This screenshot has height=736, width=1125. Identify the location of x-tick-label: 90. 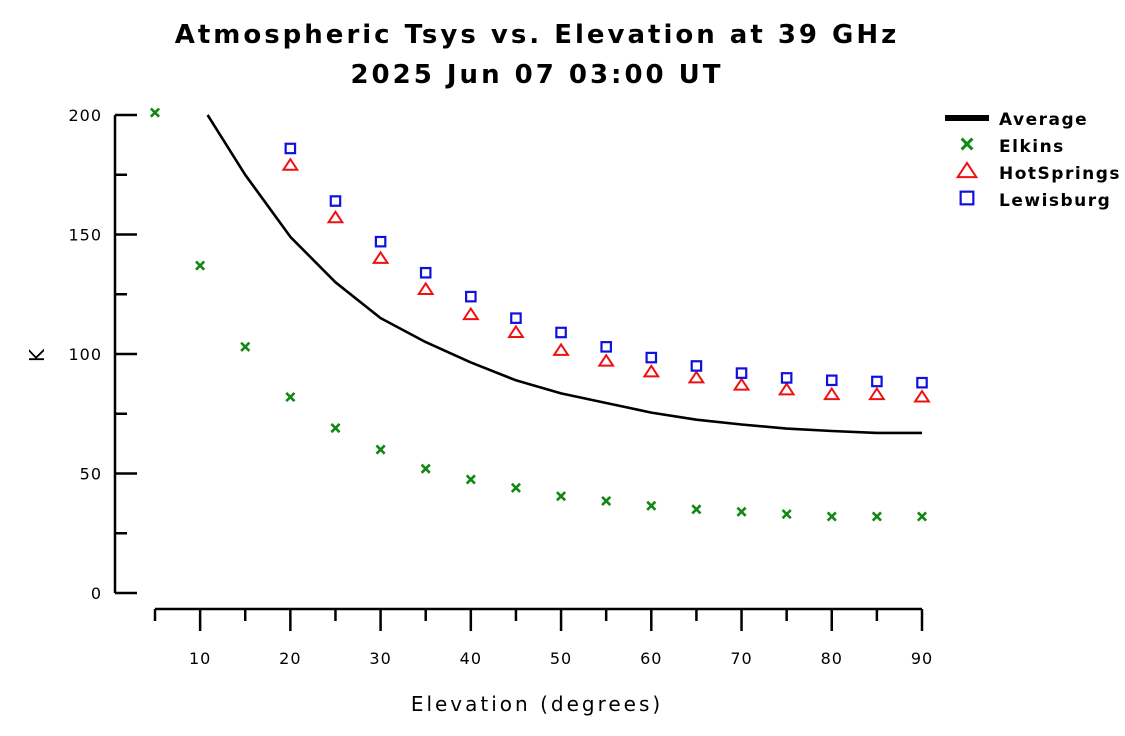
(922, 658).